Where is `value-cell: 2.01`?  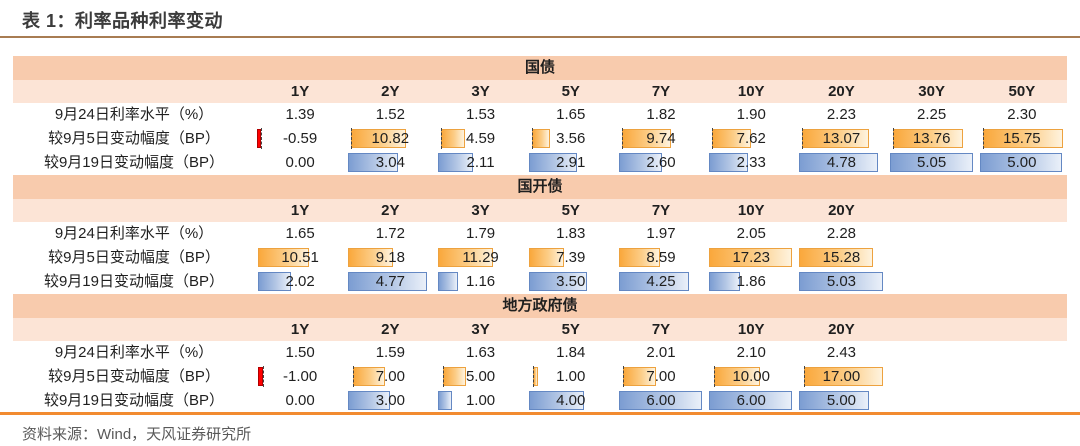 value-cell: 2.01 is located at coordinates (661, 352).